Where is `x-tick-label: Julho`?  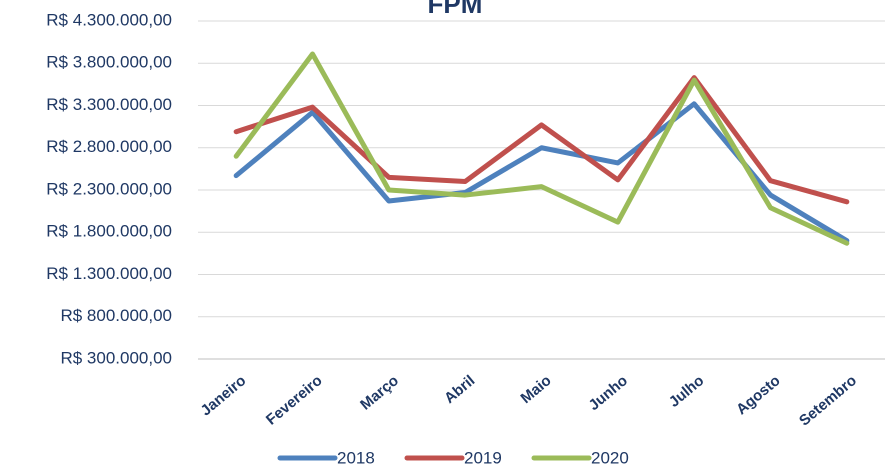 x-tick-label: Julho is located at coordinates (687, 391).